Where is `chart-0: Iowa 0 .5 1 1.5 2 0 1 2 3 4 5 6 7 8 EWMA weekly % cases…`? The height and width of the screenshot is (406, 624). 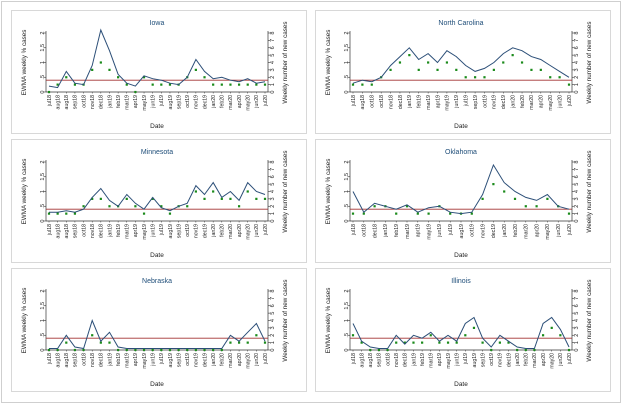
chart-0: Iowa 0 .5 1 1.5 2 0 1 2 3 4 5 6 7 8 EWMA weekly % cases… is located at coordinates (155, 75).